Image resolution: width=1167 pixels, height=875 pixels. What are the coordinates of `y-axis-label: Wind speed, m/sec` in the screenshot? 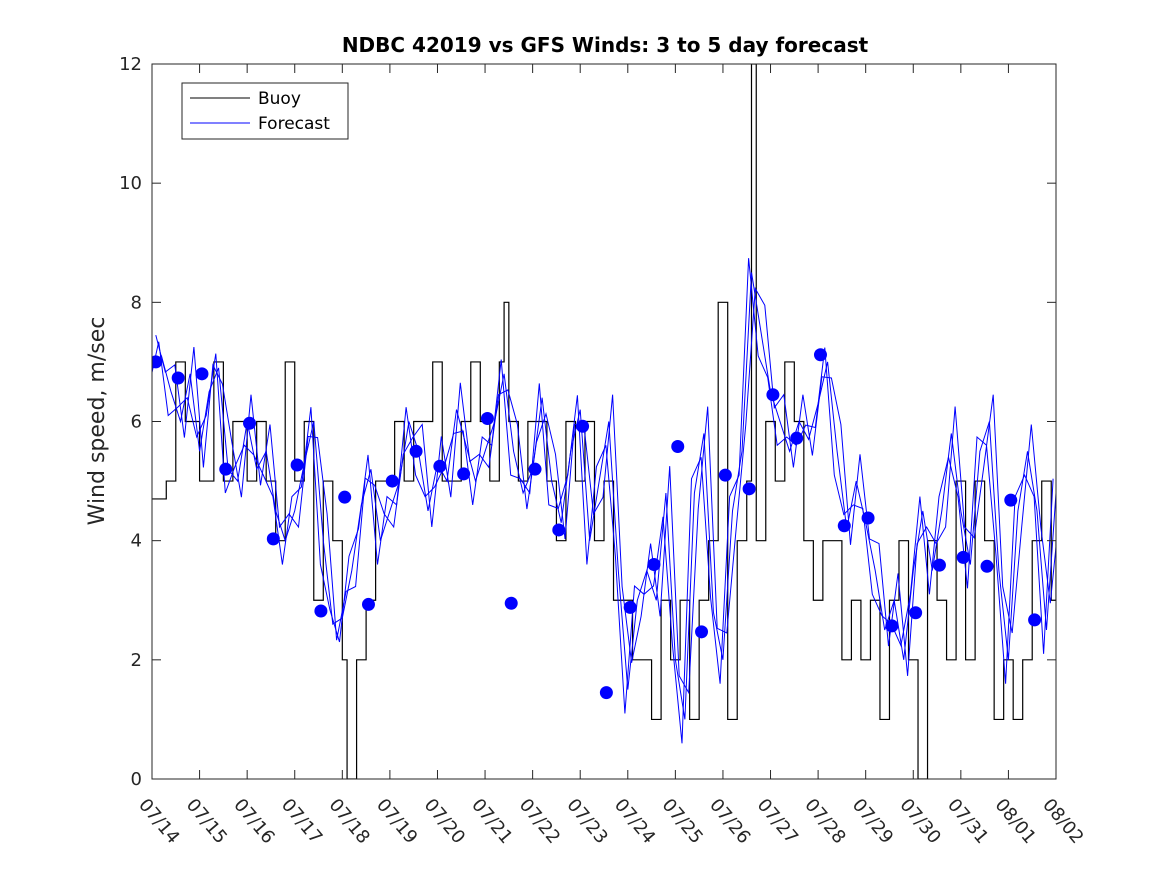 It's located at (97, 421).